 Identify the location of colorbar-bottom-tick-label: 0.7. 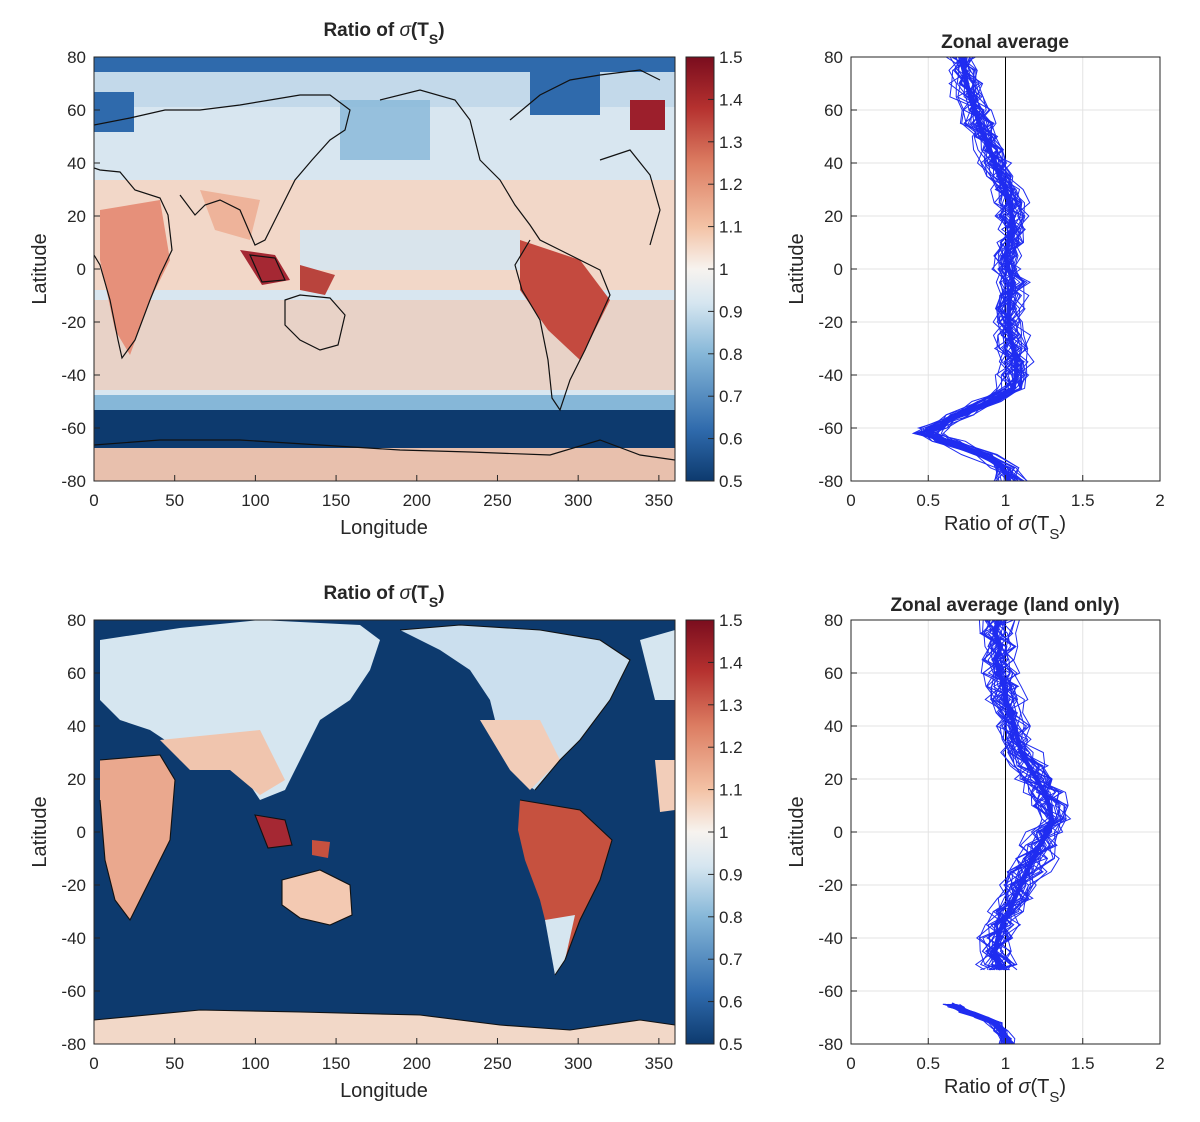
(731, 959).